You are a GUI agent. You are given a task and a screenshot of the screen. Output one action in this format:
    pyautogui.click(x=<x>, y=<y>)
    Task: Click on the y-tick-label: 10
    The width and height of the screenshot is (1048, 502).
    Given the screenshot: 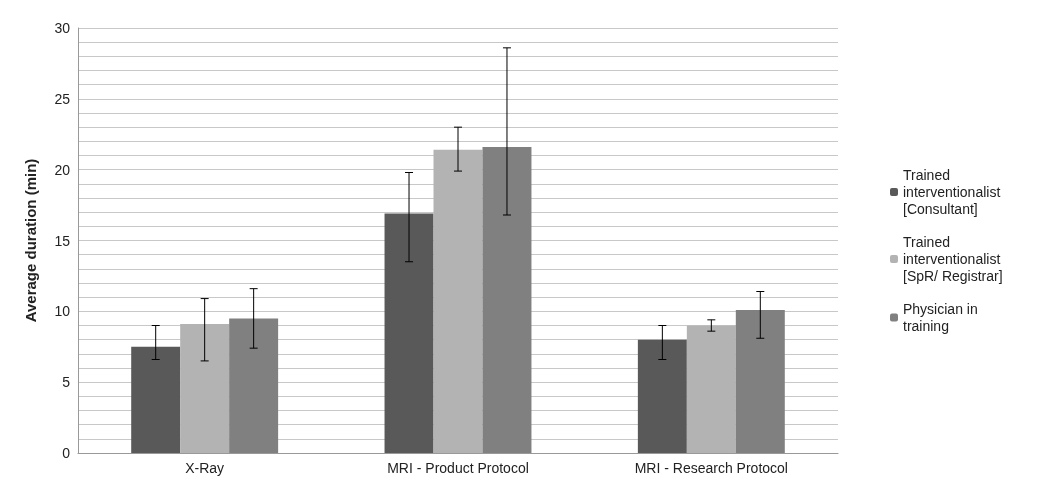 What is the action you would take?
    pyautogui.click(x=62, y=311)
    